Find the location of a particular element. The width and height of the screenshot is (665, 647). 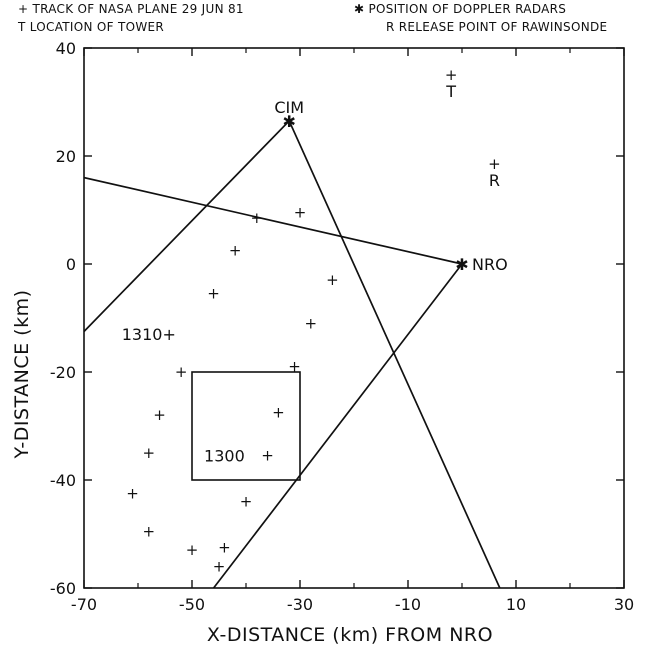

tower-label: T is located at coordinates (450, 91).